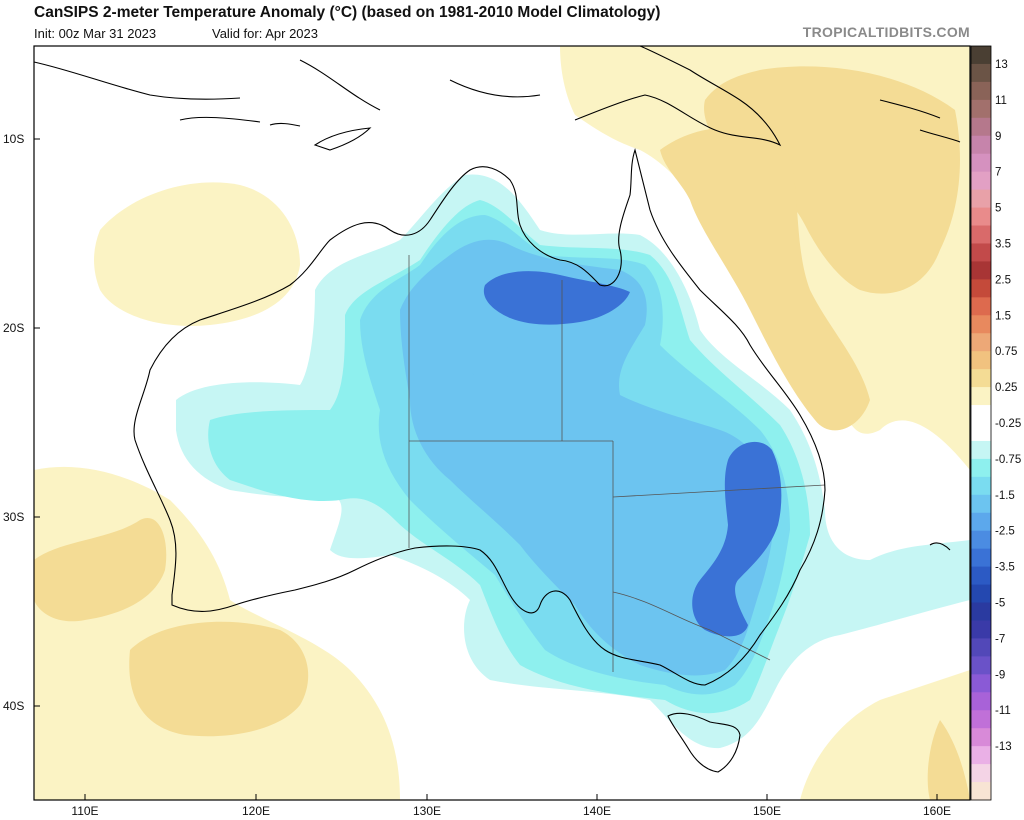  What do you see at coordinates (13, 422) in the screenshot?
I see `latitude-labels: 10S 20S 30S 40S` at bounding box center [13, 422].